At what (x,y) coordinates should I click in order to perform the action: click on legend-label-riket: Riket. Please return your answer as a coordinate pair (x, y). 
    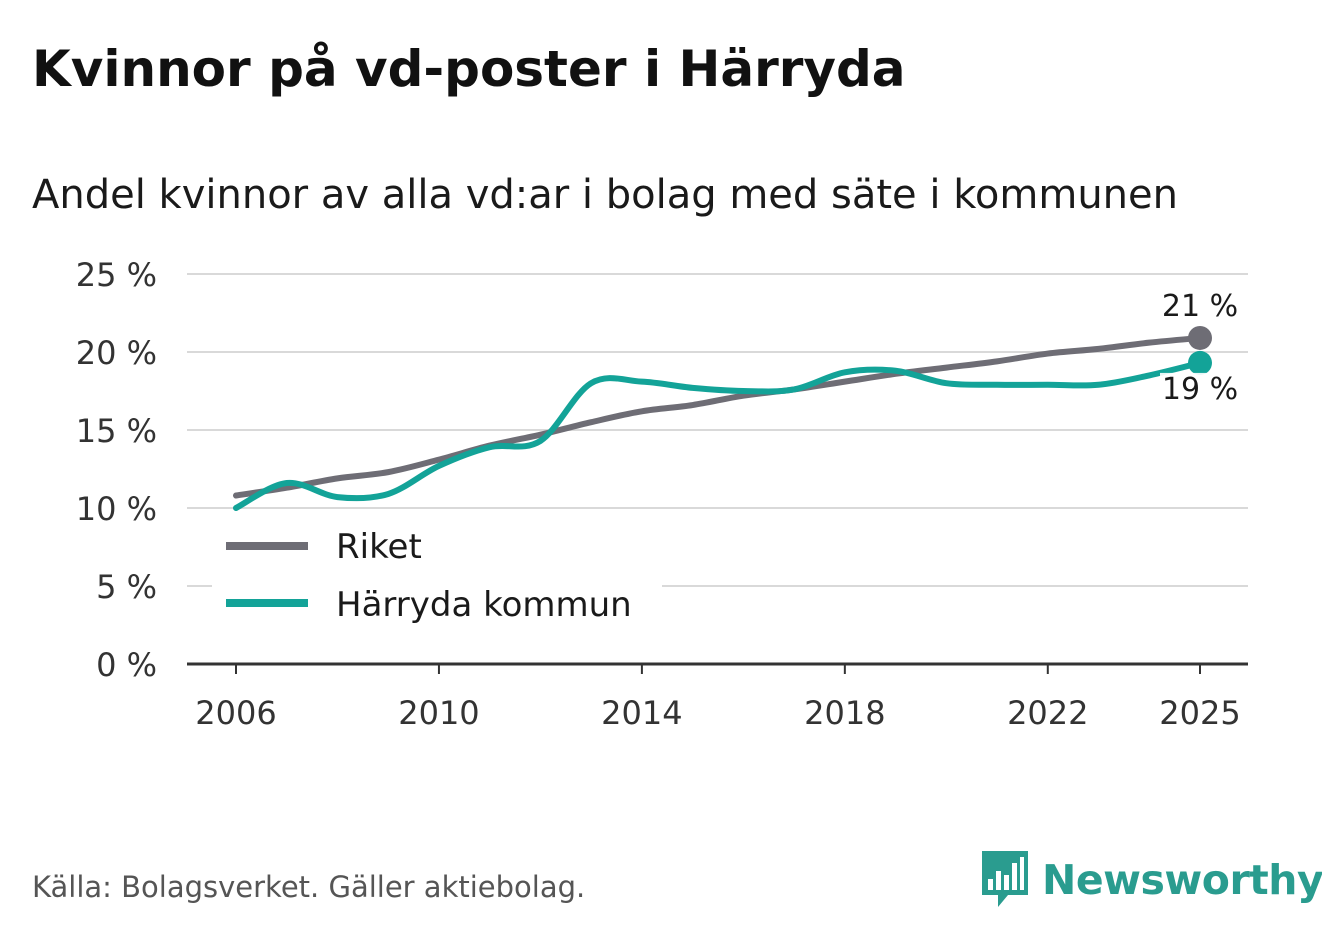
    Looking at the image, I should click on (379, 547).